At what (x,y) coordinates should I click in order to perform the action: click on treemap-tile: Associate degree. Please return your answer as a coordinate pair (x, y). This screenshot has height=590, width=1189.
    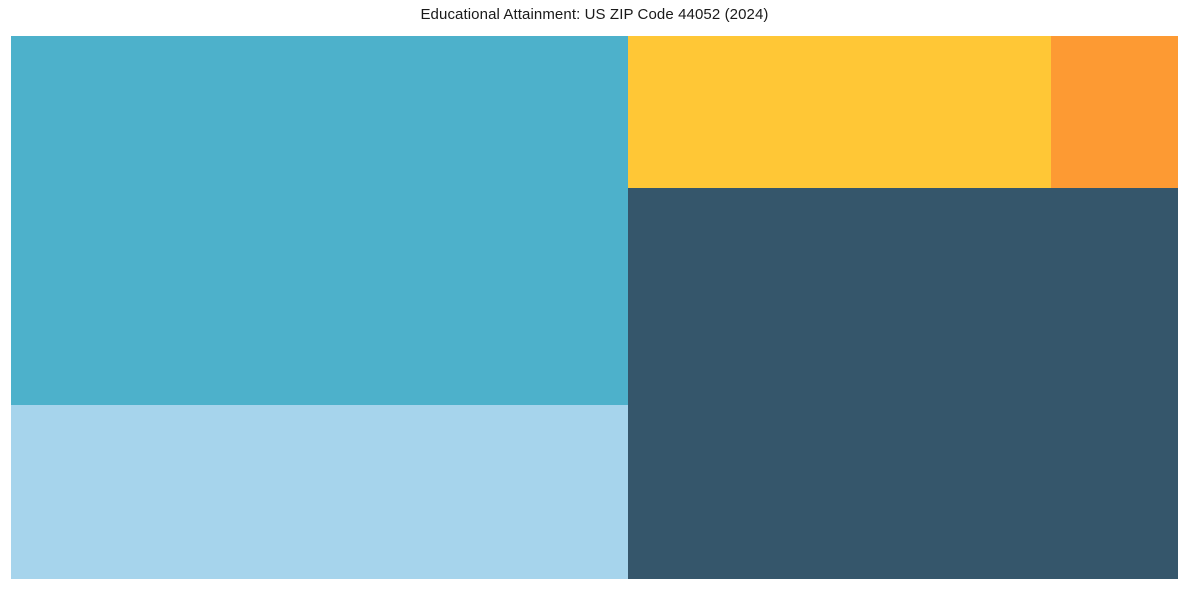
    Looking at the image, I should click on (839, 112).